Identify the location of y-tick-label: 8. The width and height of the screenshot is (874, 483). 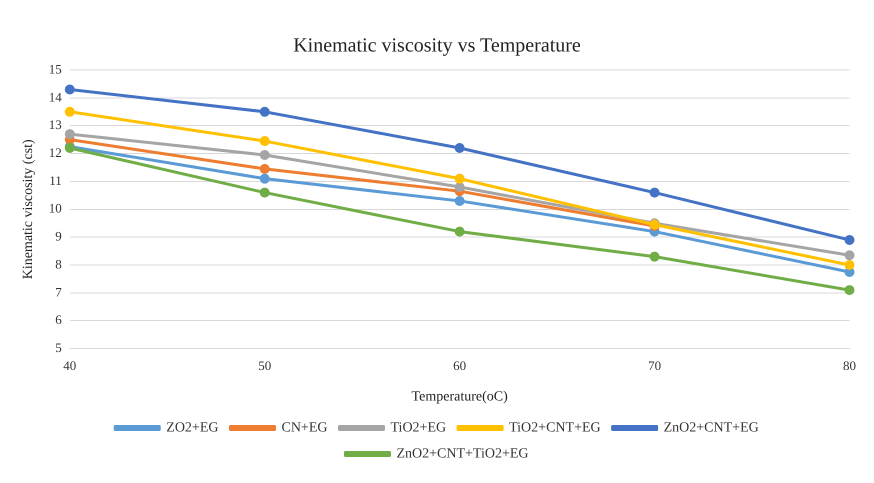
(58, 264).